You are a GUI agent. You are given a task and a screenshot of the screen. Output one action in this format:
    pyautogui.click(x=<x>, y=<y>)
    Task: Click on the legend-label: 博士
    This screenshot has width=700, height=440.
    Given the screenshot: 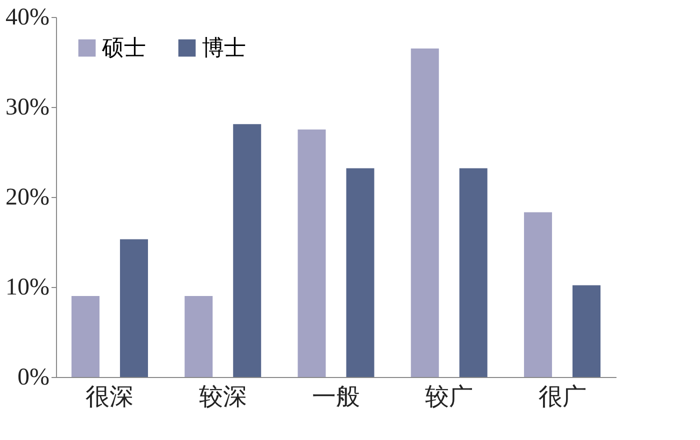 What is the action you would take?
    pyautogui.click(x=224, y=48)
    